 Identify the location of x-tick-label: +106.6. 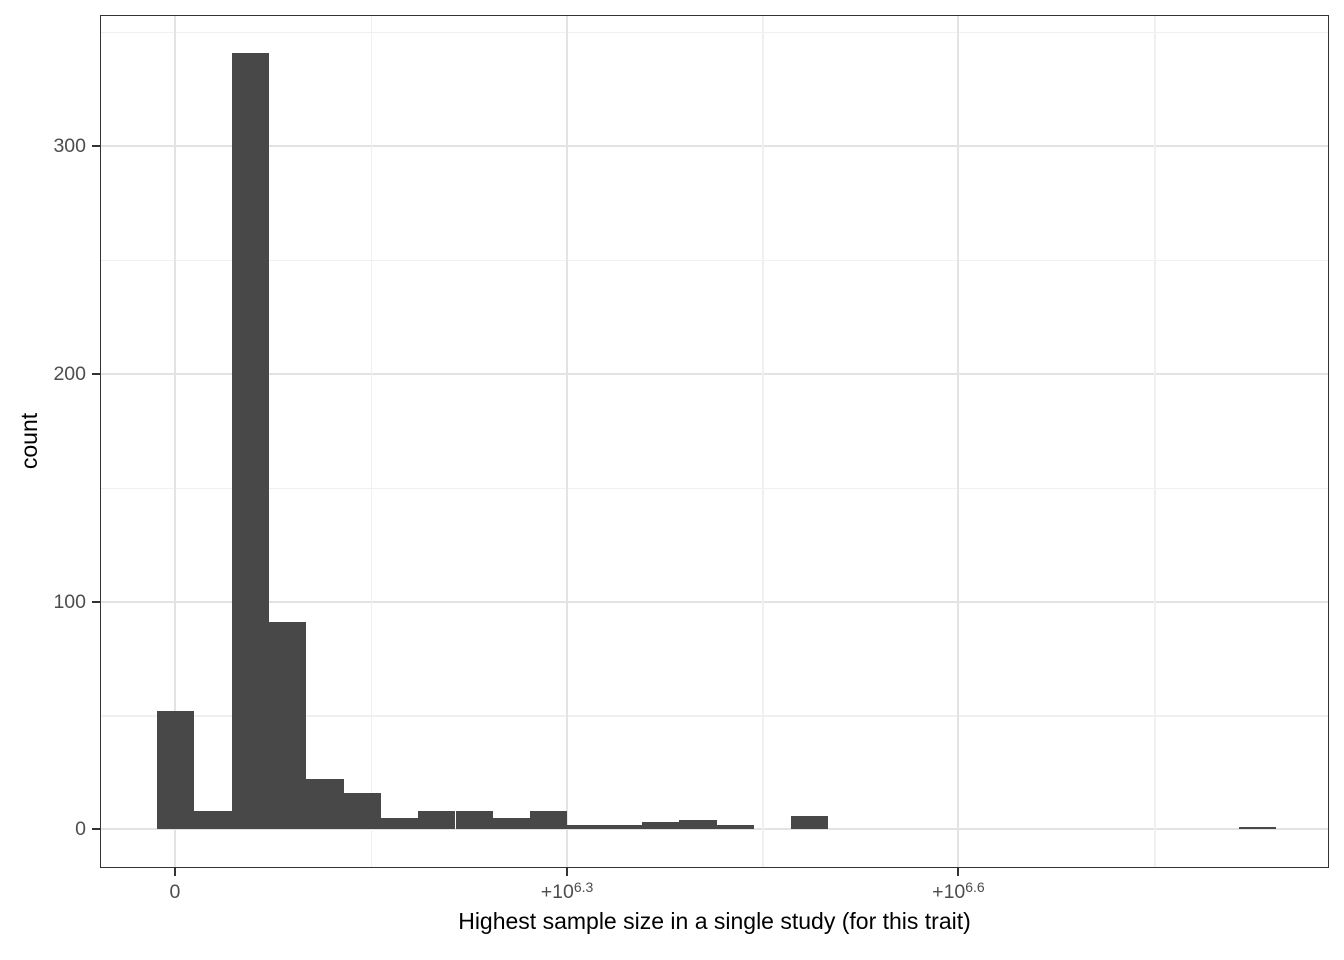
(958, 891).